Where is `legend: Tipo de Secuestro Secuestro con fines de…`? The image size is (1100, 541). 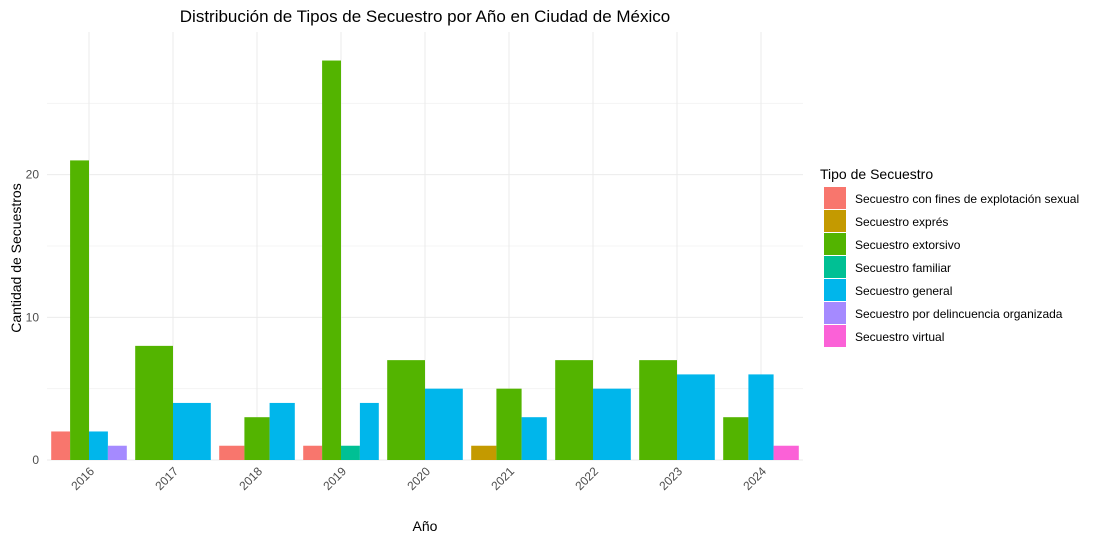 legend: Tipo de Secuestro Secuestro con fines de… is located at coordinates (949, 256).